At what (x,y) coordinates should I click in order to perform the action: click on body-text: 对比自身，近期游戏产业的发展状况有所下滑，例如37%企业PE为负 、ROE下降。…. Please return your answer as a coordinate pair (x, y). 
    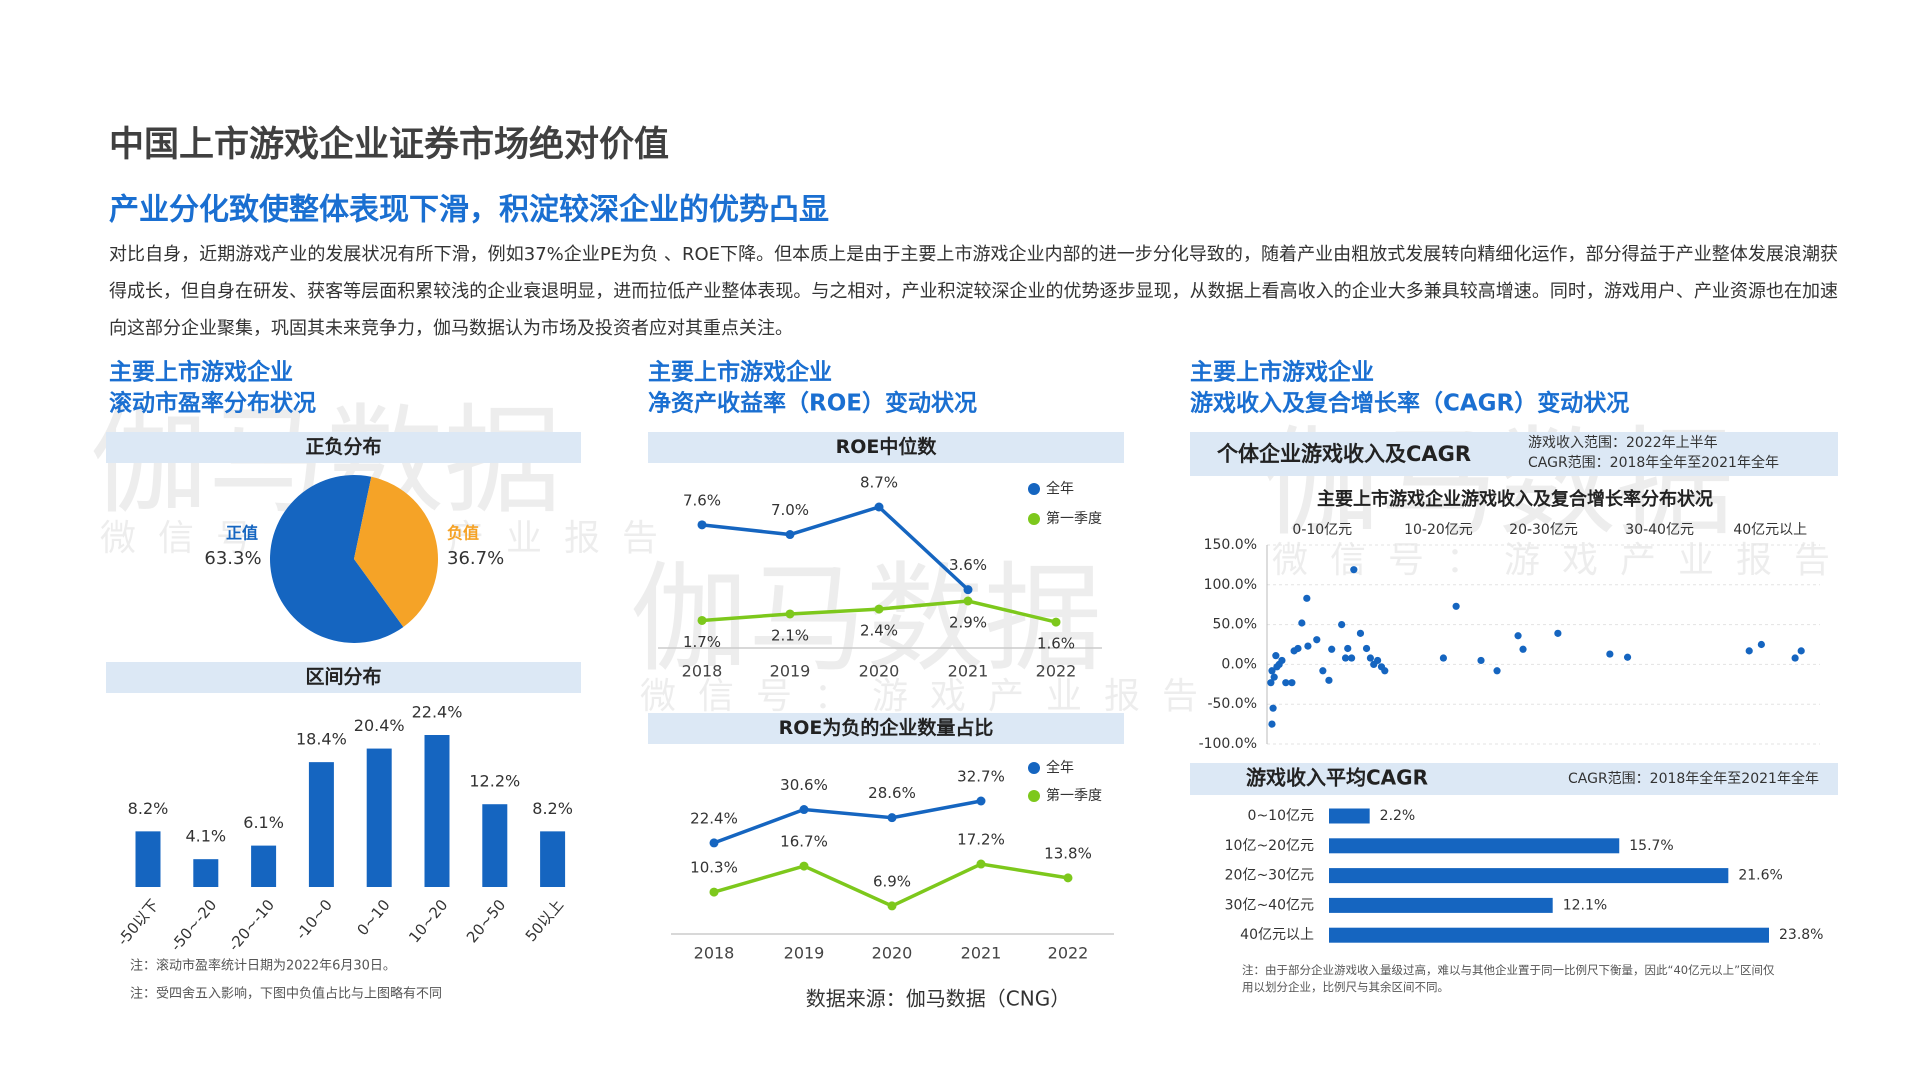
    Looking at the image, I should click on (973, 291).